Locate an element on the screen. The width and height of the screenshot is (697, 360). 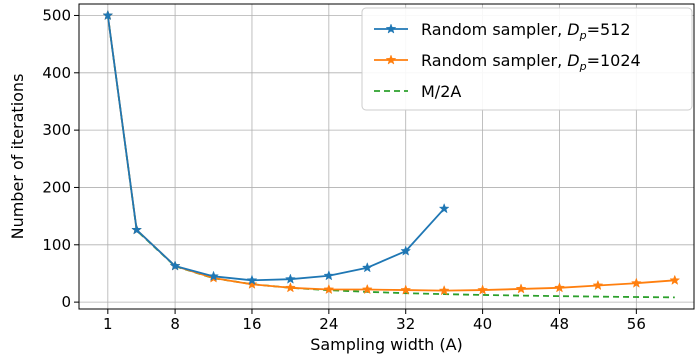
x-tick-label: 24 is located at coordinates (328, 324).